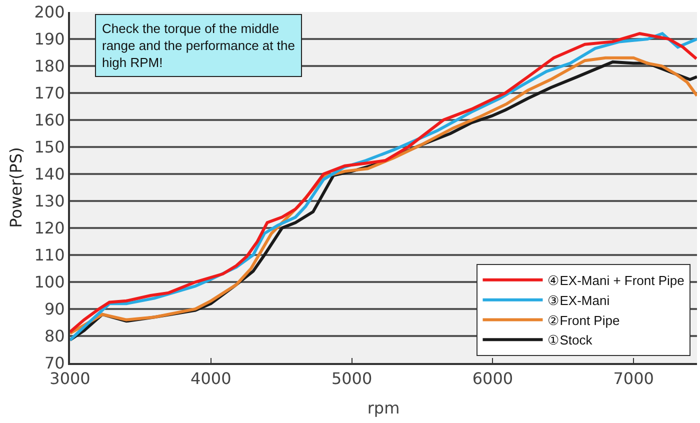 The width and height of the screenshot is (700, 423). I want to click on y-tick-label: 80, so click(54, 336).